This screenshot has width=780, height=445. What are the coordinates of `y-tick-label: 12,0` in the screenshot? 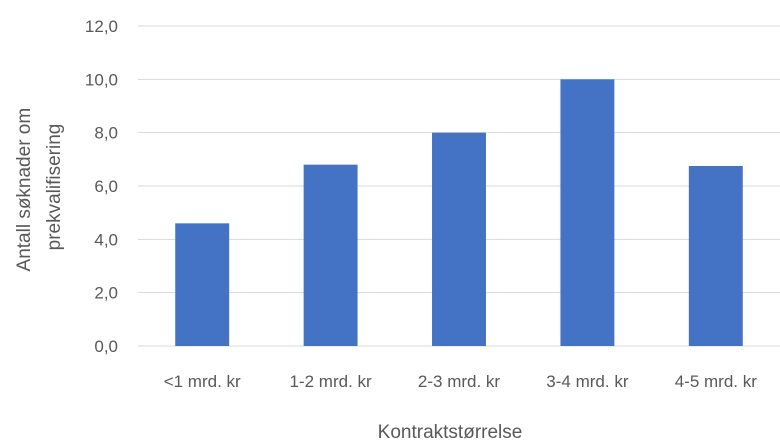 It's located at (101, 26).